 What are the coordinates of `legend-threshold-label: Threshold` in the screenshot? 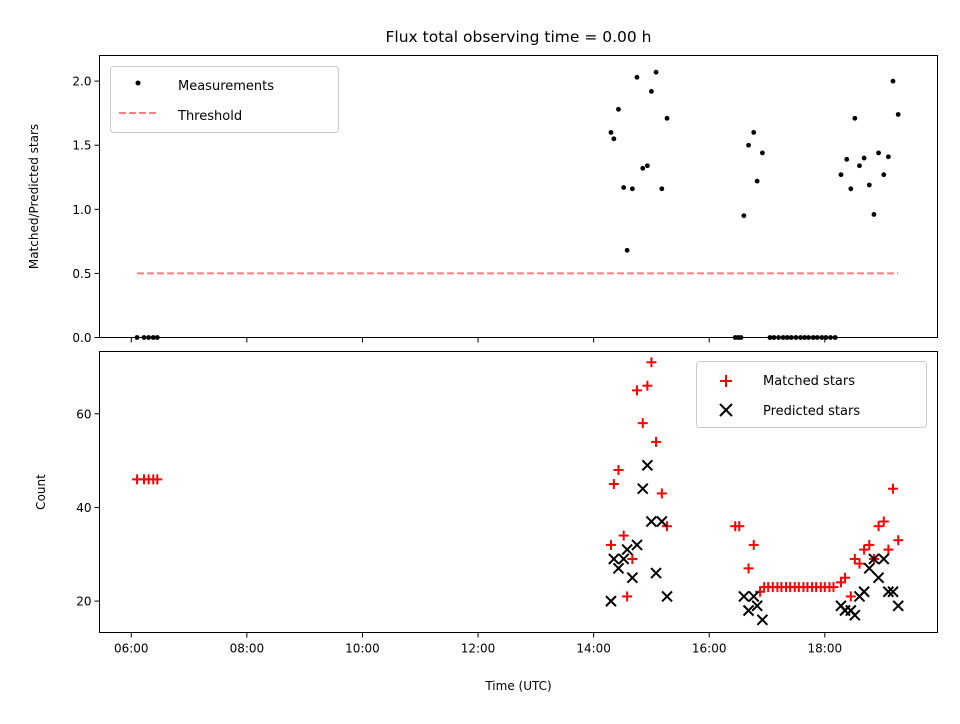 It's located at (209, 116).